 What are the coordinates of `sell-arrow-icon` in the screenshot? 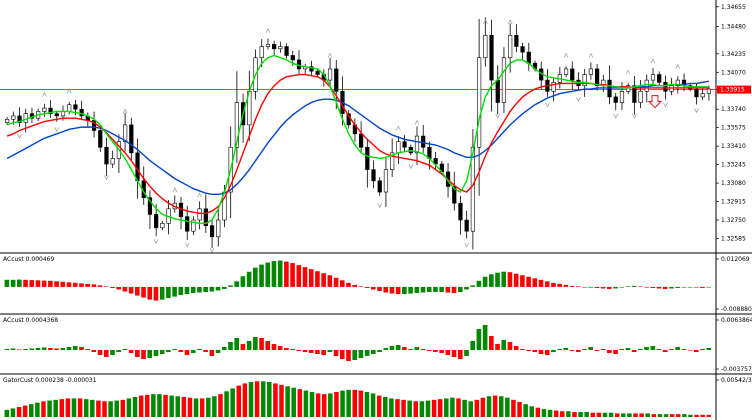 It's located at (655, 102).